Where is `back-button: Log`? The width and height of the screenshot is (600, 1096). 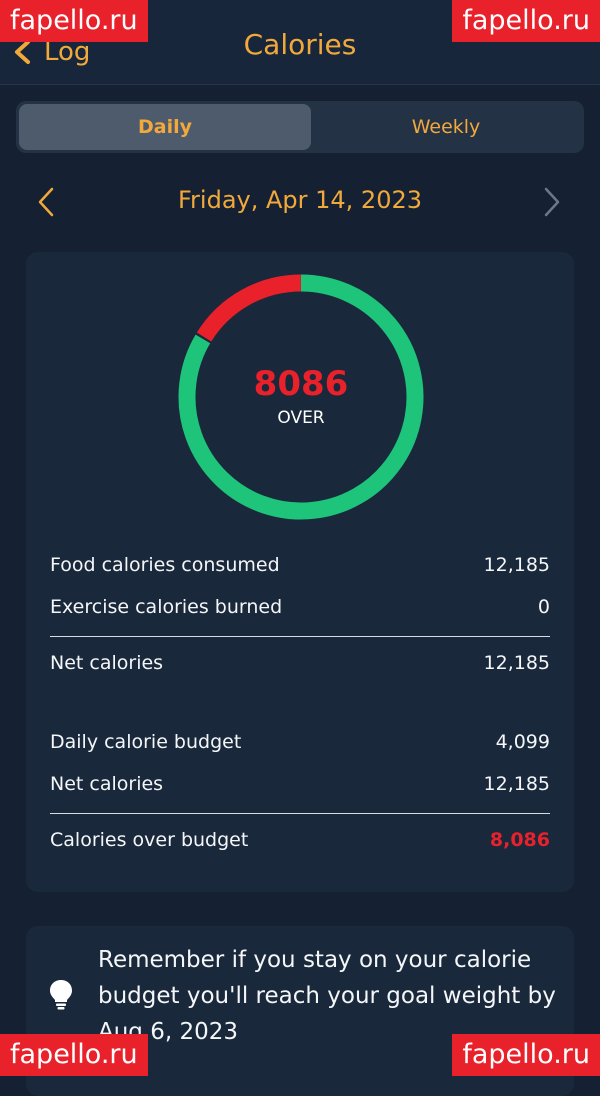
back-button: Log is located at coordinates (51, 52).